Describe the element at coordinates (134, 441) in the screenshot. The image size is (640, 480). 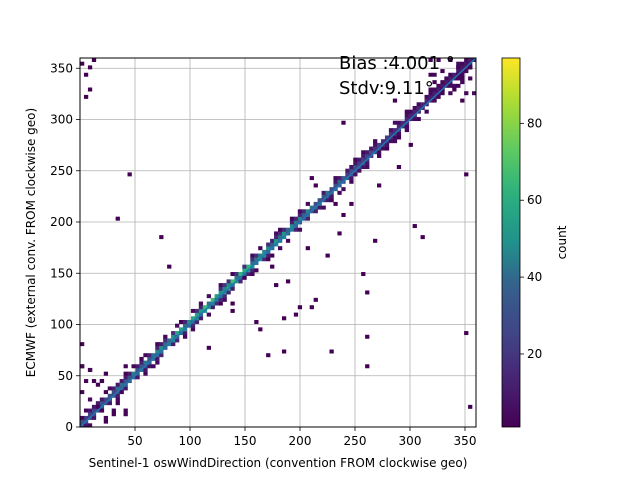
I see `x-tick-label: 50` at that location.